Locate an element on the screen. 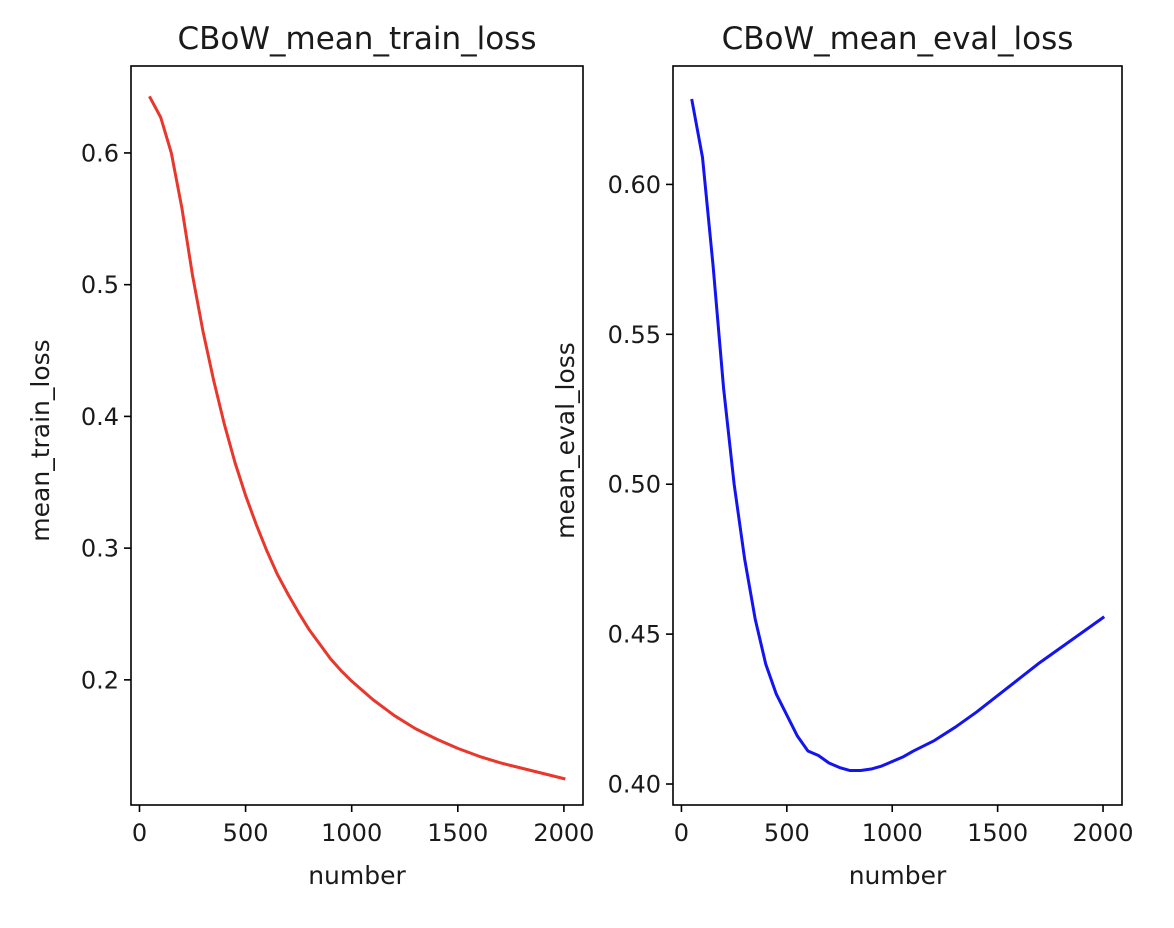 This screenshot has width=1174, height=928. train-loss-xlabel: number is located at coordinates (357, 875).